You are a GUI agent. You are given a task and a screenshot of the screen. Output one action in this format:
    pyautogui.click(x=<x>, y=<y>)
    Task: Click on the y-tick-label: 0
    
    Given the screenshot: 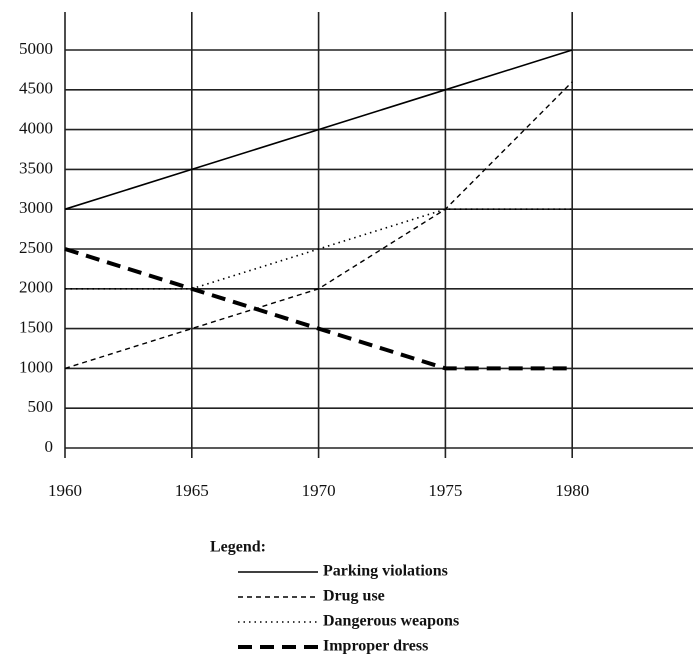 What is the action you would take?
    pyautogui.click(x=49, y=446)
    